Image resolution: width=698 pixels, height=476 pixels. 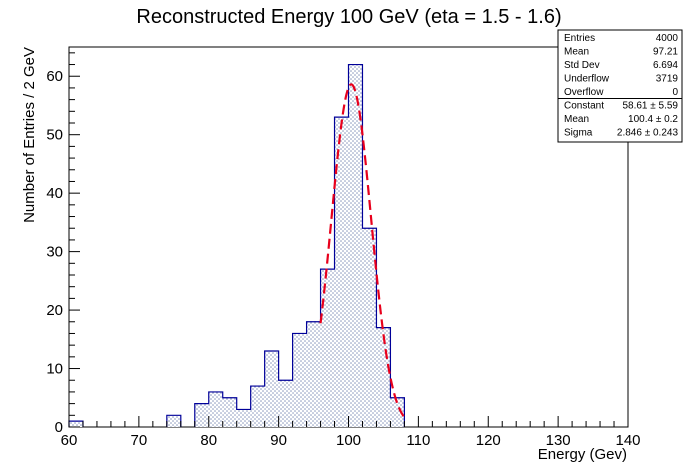 What do you see at coordinates (582, 65) in the screenshot?
I see `stats-row-label: Std Dev` at bounding box center [582, 65].